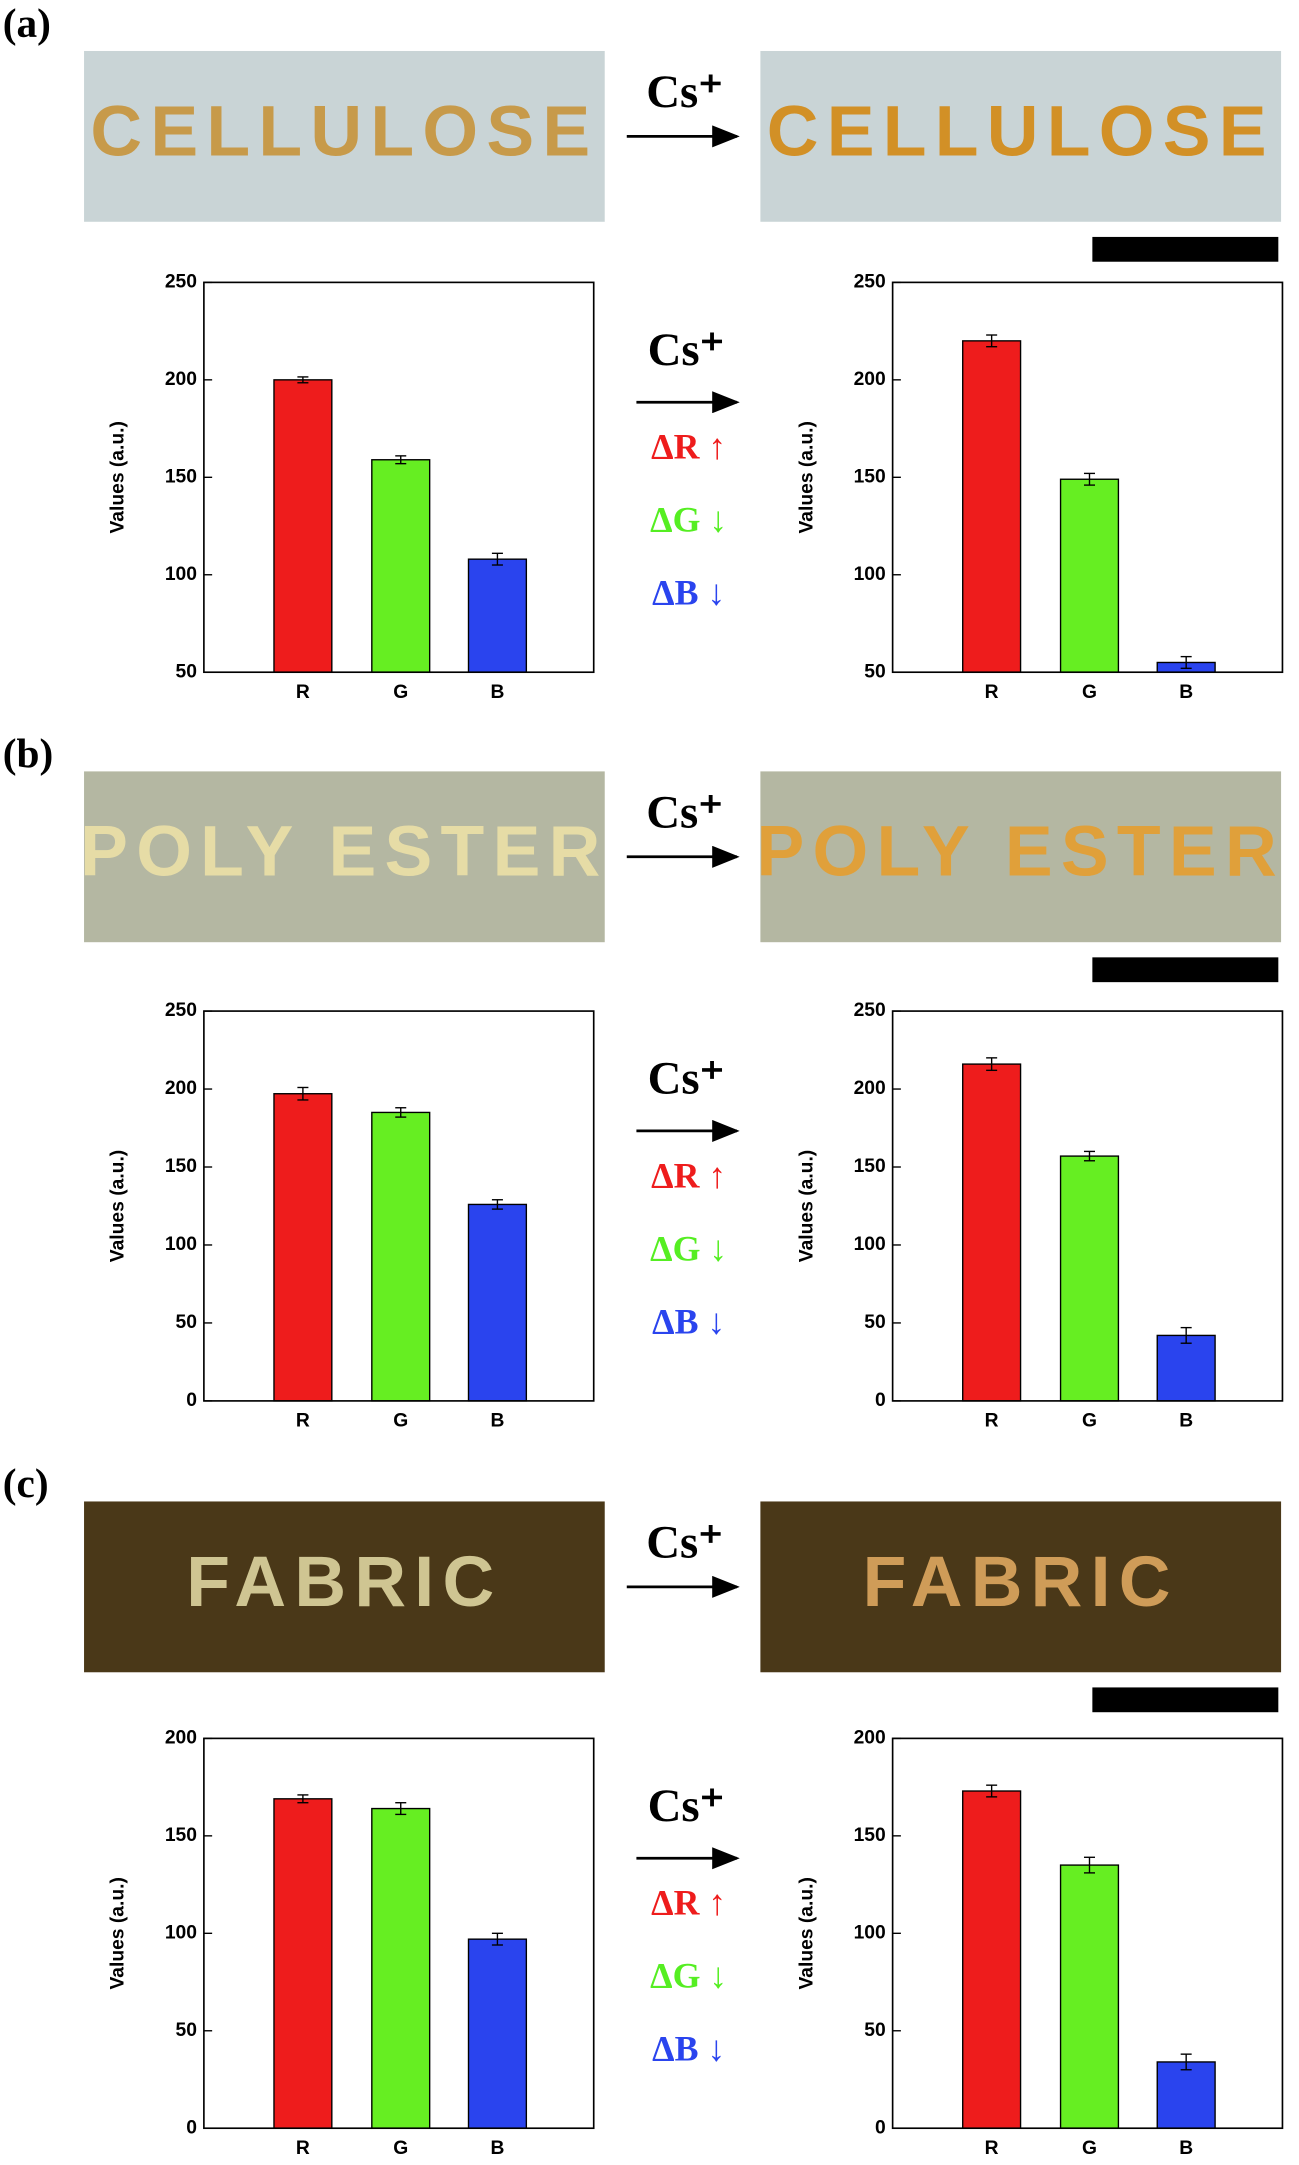 The image size is (1299, 2165). I want to click on chart: R G B 50 100 150 200 250 Values (a.u.), so click(351, 487).